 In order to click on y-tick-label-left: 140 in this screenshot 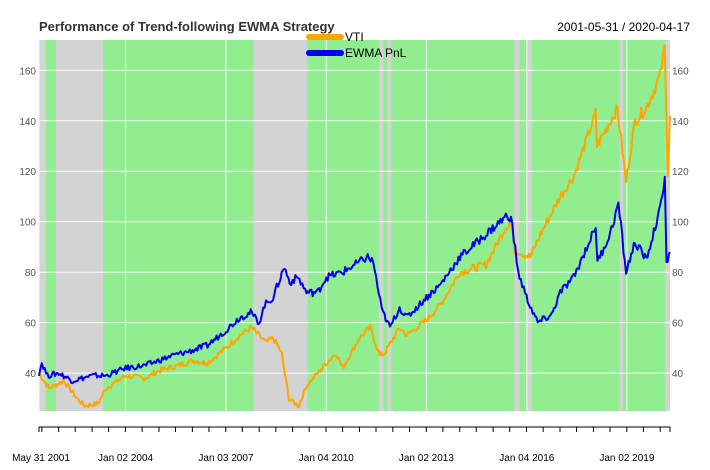, I will do `click(27, 122)`.